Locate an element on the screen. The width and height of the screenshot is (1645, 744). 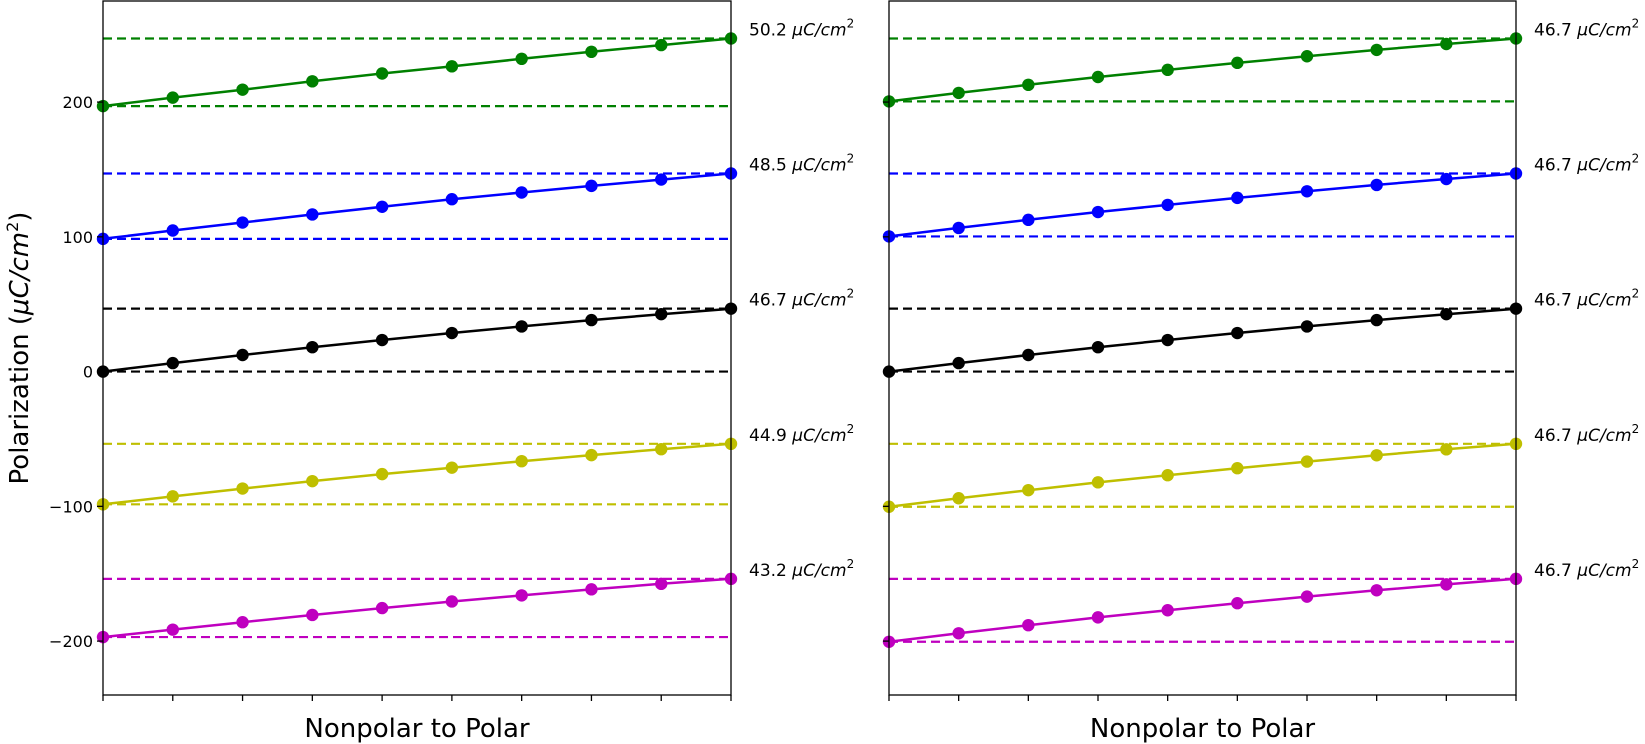
annotation-blue: 48.5 μC/cm2 is located at coordinates (801, 163).